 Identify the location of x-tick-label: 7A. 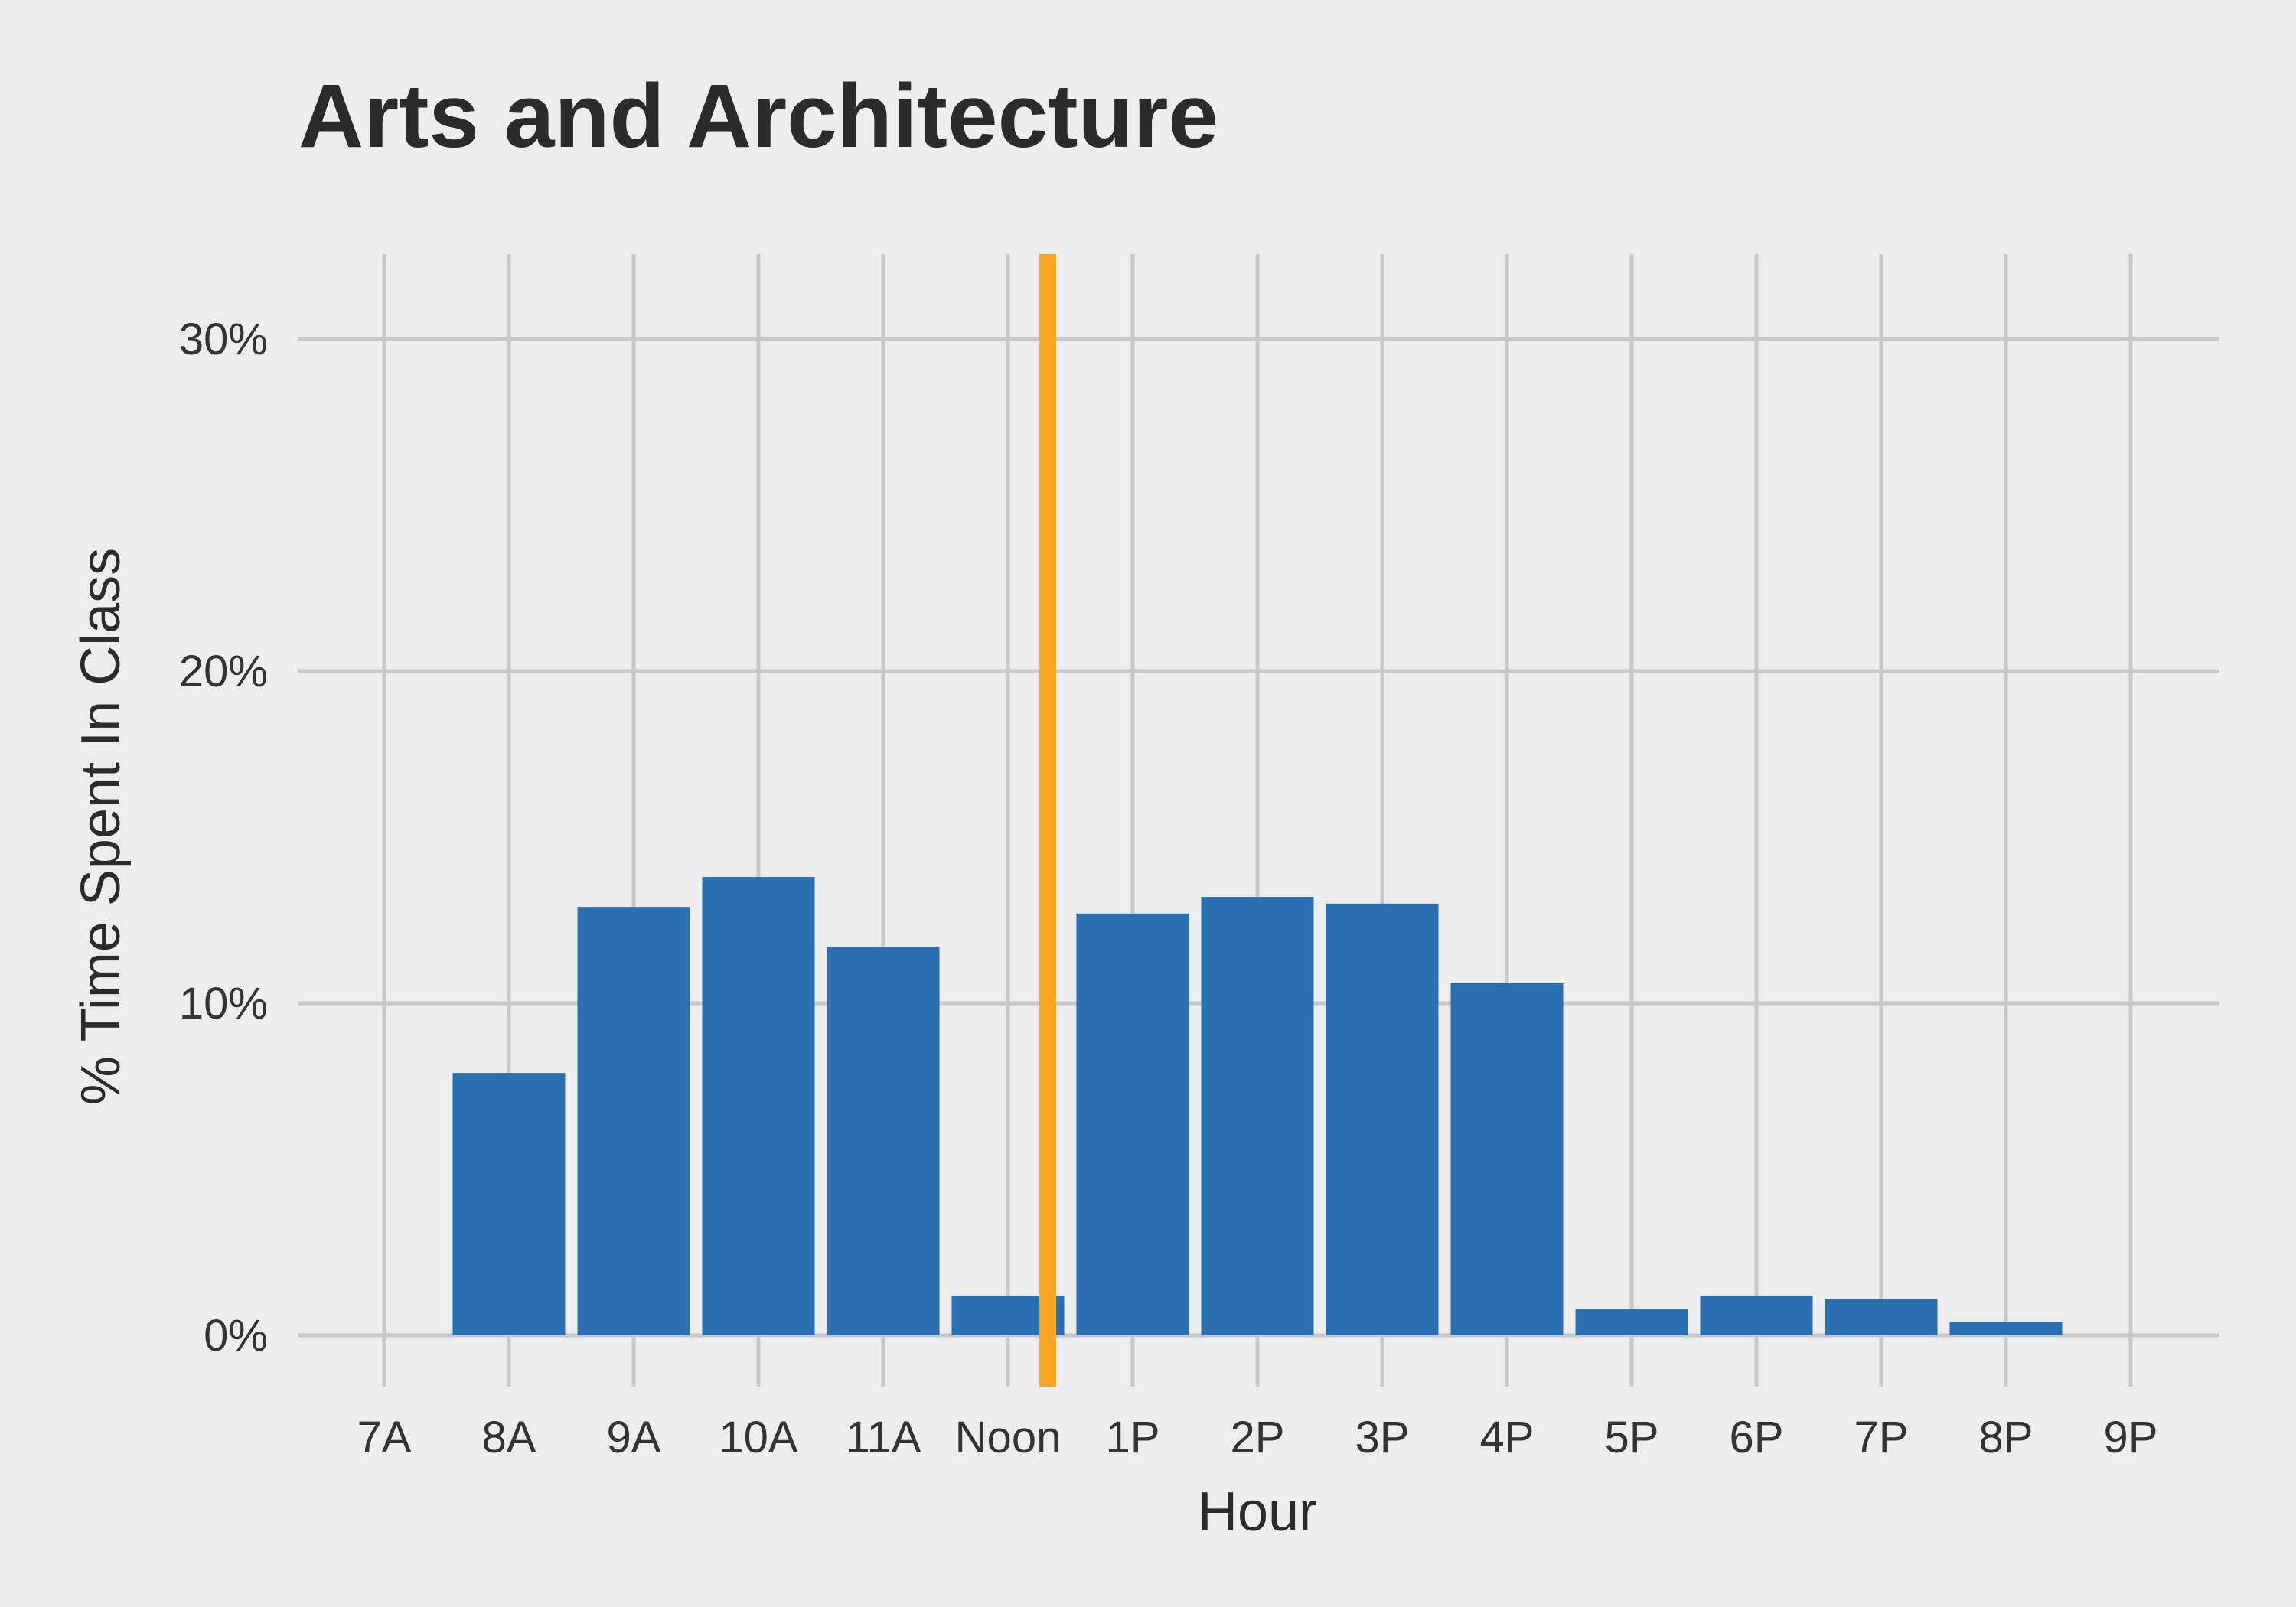
(384, 1437).